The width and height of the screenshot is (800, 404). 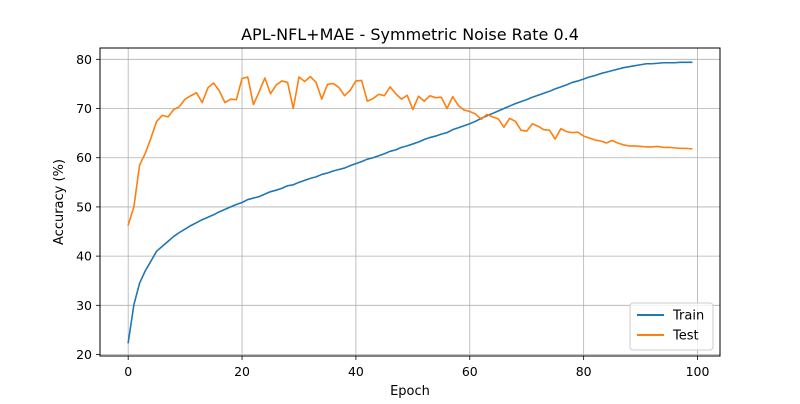 What do you see at coordinates (698, 371) in the screenshot?
I see `x-tick-label: 100` at bounding box center [698, 371].